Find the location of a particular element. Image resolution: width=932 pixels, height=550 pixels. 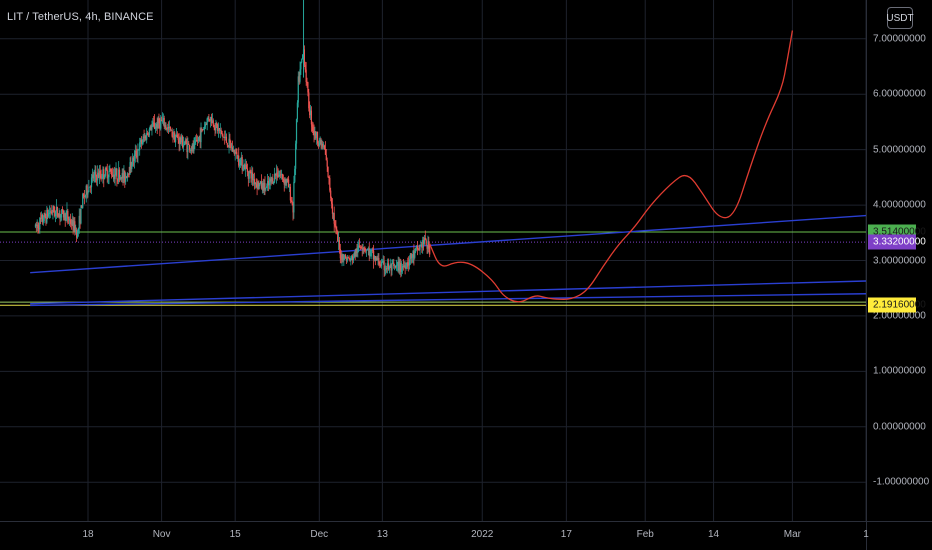

currency-button: USDT is located at coordinates (900, 18).